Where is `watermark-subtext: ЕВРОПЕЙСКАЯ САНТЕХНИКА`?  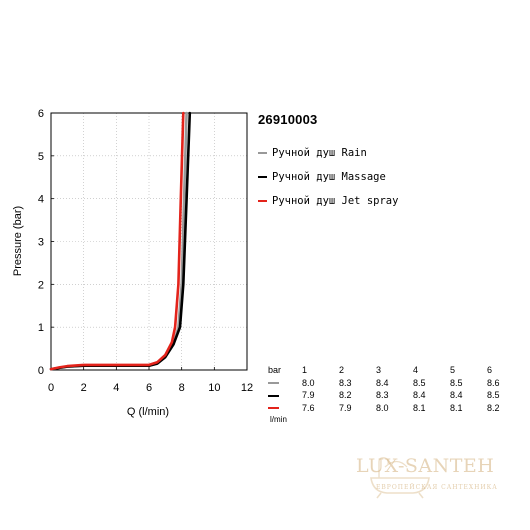 watermark-subtext: ЕВРОПЕЙСКАЯ САНТЕХНИКА is located at coordinates (437, 487).